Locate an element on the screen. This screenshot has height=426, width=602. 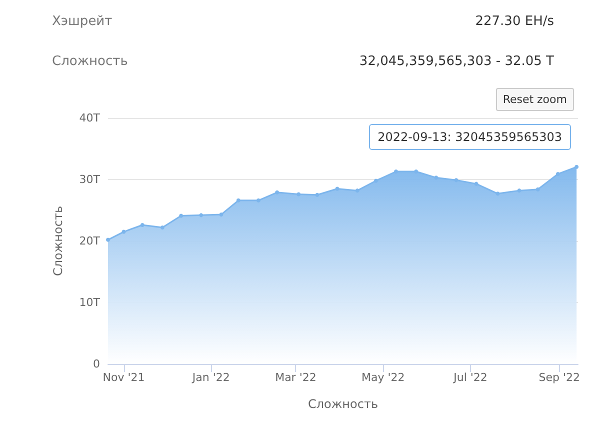
y-tick-label: 30T is located at coordinates (89, 179).